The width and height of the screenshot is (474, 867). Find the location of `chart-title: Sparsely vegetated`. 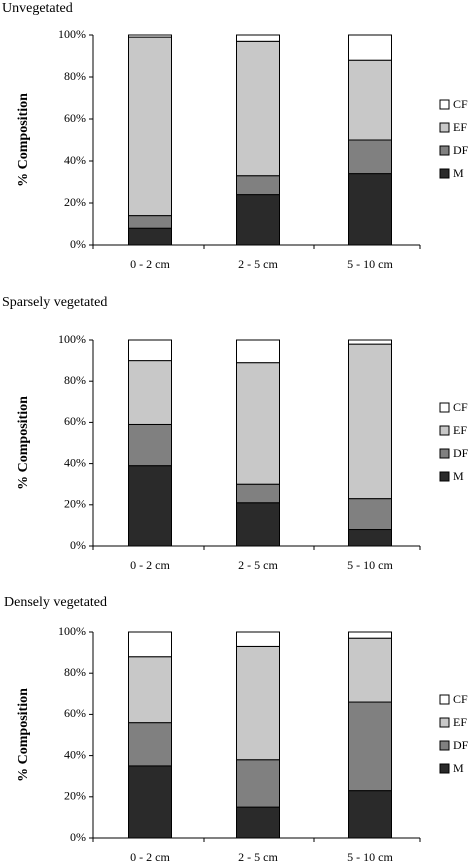

chart-title: Sparsely vegetated is located at coordinates (54, 302).